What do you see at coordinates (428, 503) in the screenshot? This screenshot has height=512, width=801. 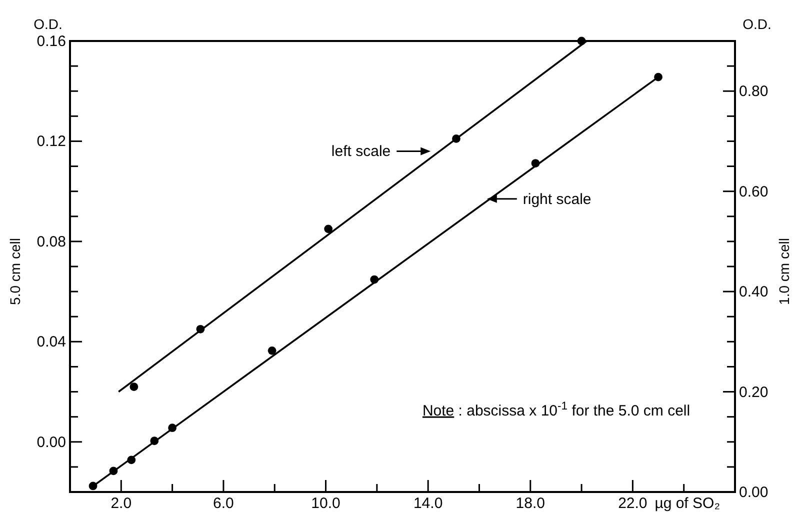 I see `x-tick-label: 14.0` at bounding box center [428, 503].